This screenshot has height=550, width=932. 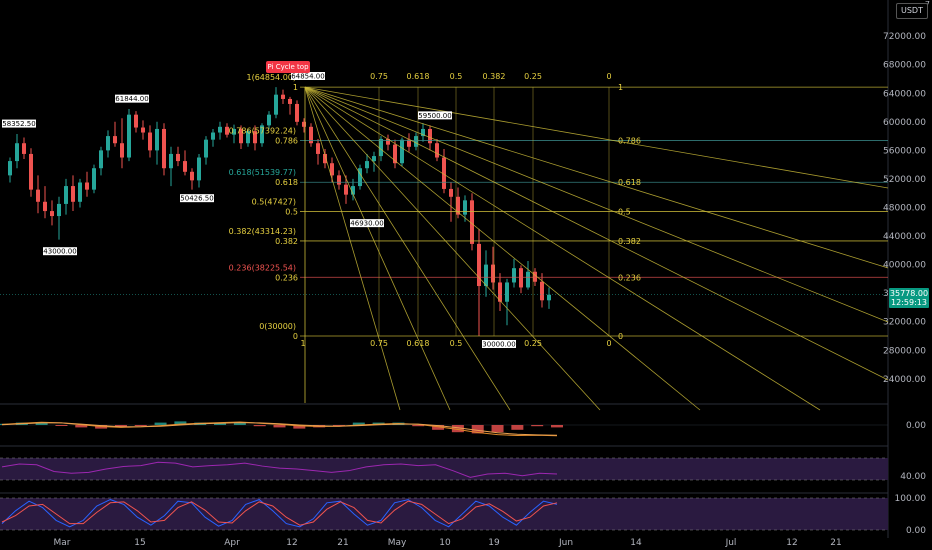 I want to click on fib-ratio-left: 0.5, so click(x=291, y=212).